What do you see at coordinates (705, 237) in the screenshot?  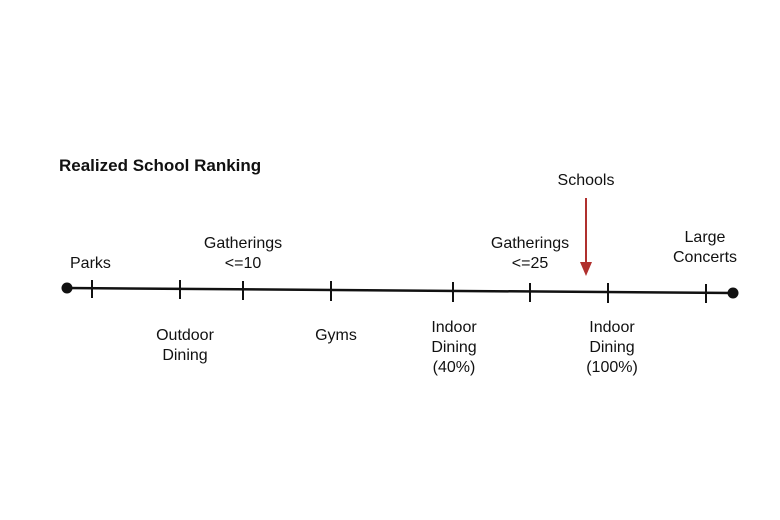 I see `label-large-concerts-line-1: Large` at bounding box center [705, 237].